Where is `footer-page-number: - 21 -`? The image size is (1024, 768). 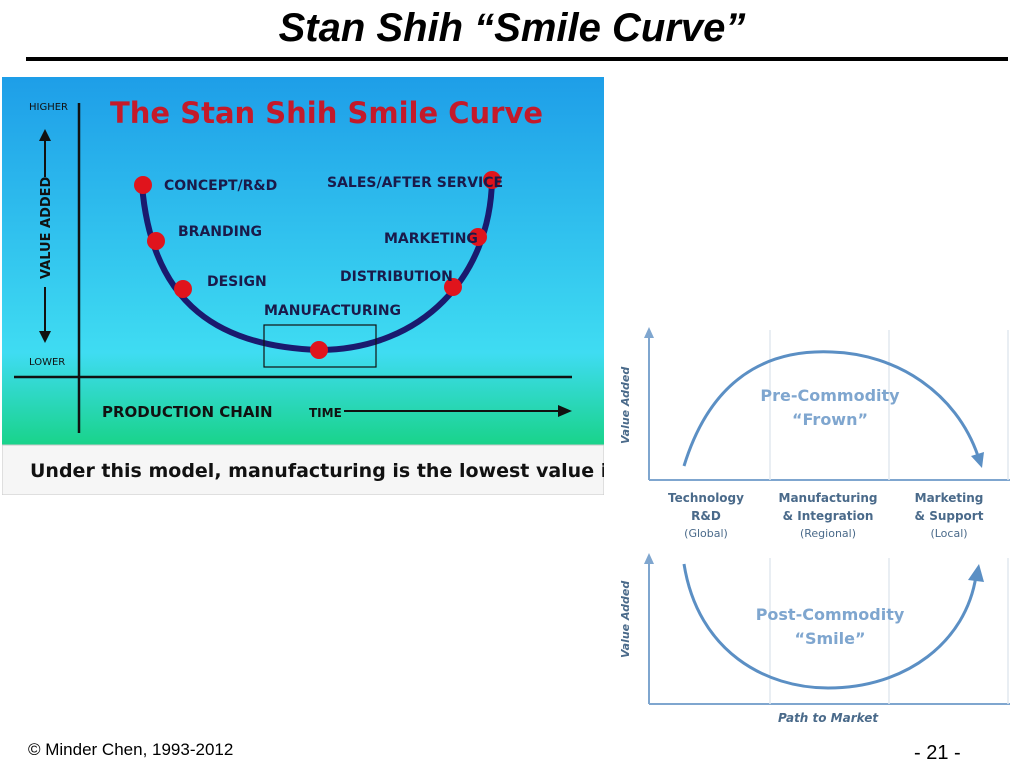
footer-page-number: - 21 - is located at coordinates (937, 753).